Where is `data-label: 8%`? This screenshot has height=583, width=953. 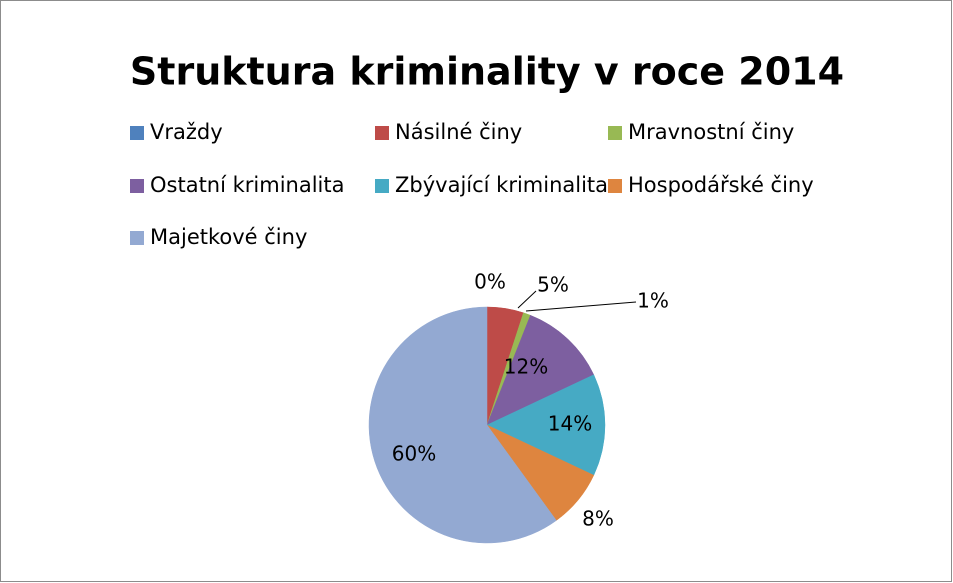
data-label: 8% is located at coordinates (598, 519).